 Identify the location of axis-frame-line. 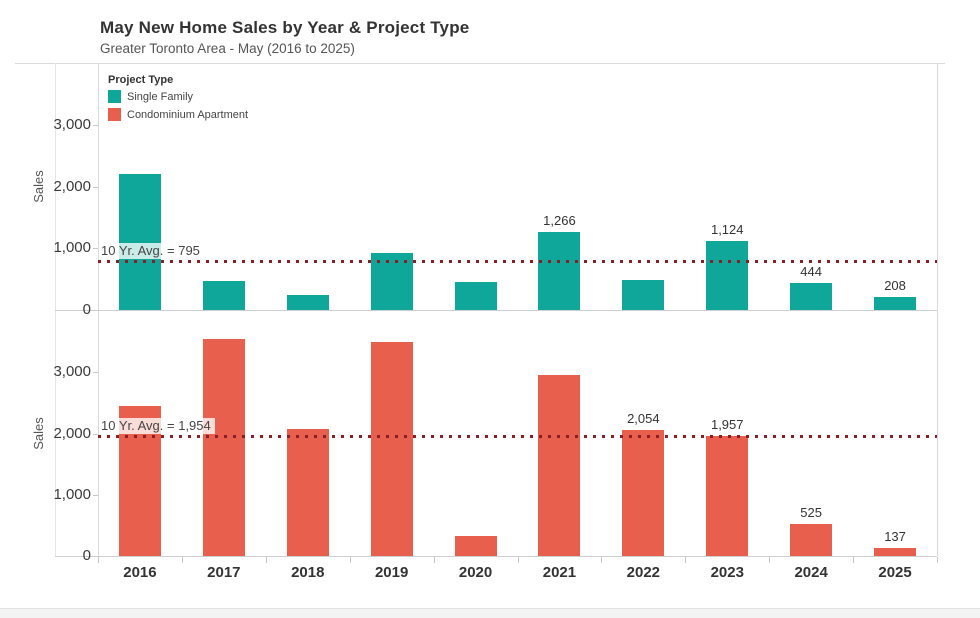
(55, 309).